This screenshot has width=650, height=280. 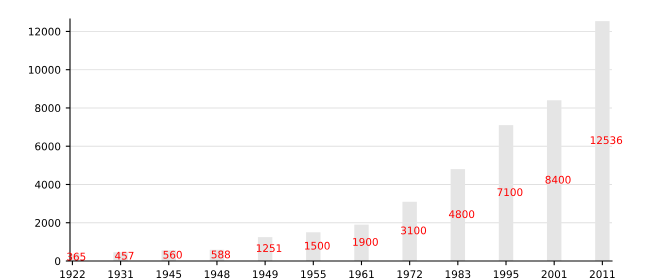 I want to click on x-tick-label: 2001, so click(x=554, y=274).